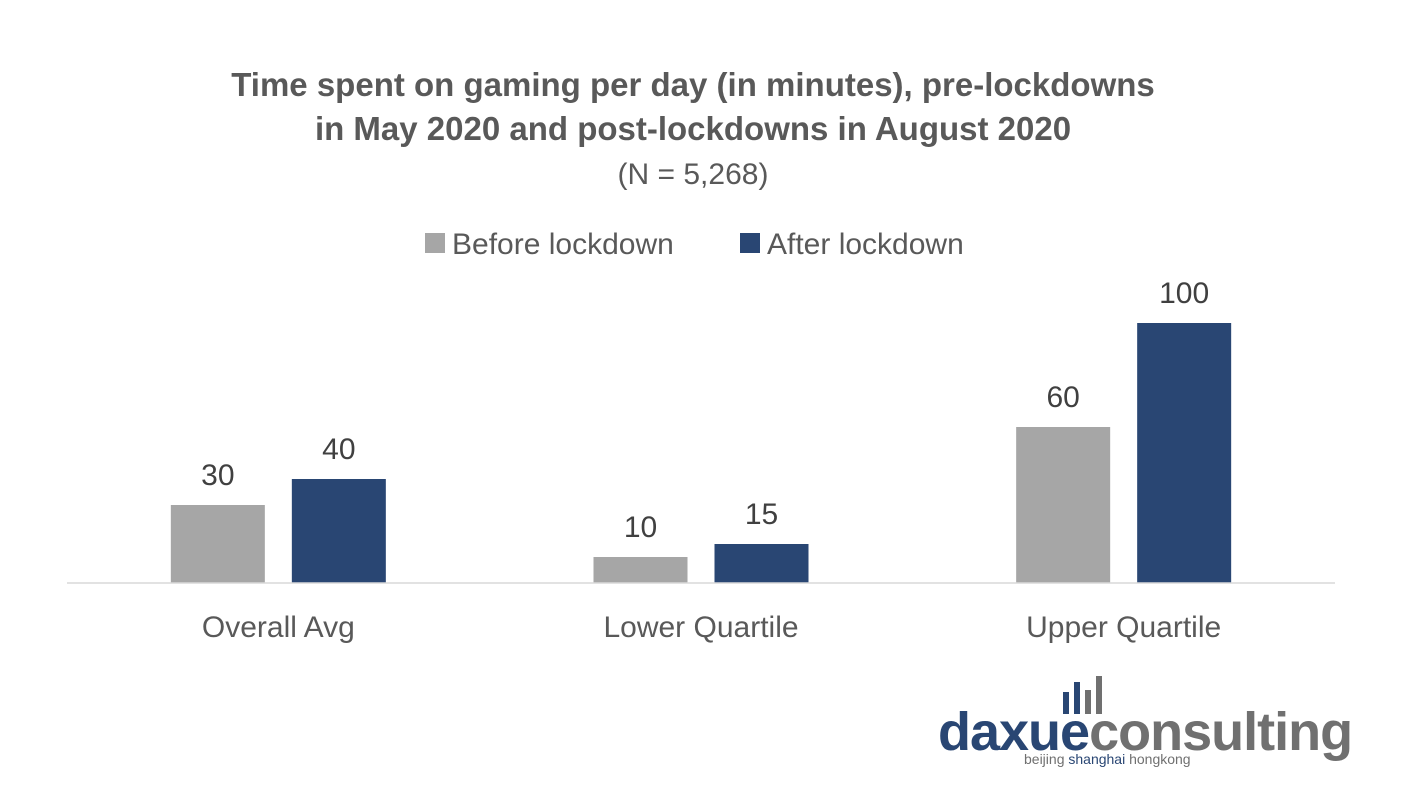  Describe the element at coordinates (1145, 732) in the screenshot. I see `logo-wordmark: daxueconsulting` at that location.